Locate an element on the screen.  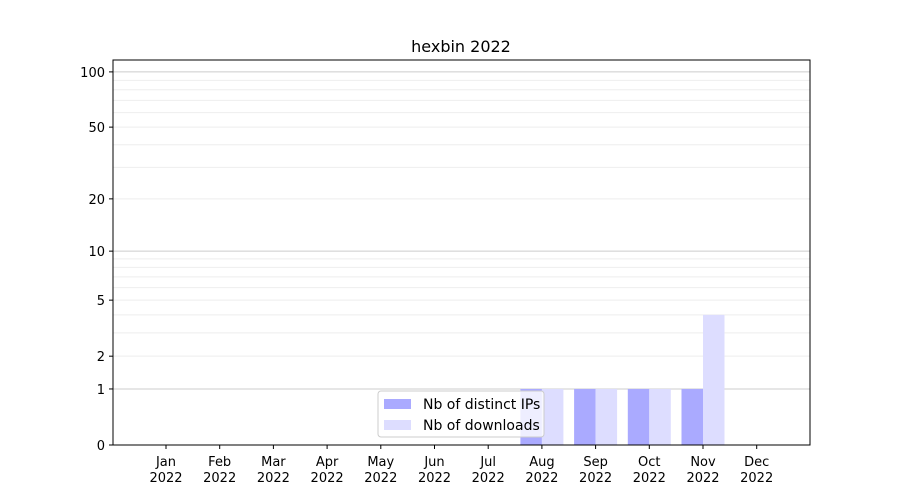
legend-label-downloads: Nb of downloads is located at coordinates (481, 426).